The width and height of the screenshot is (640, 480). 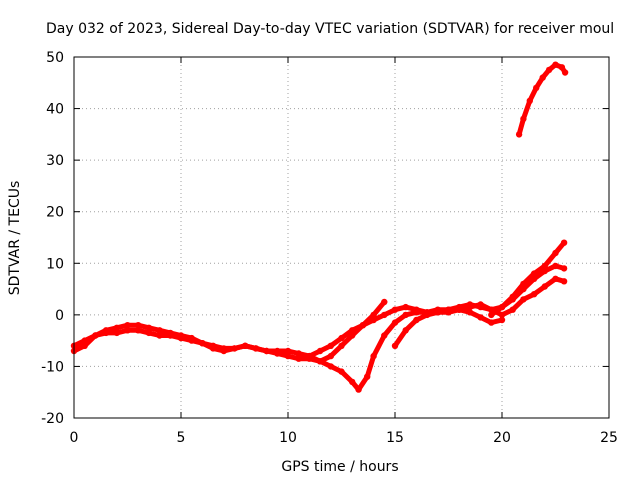 I want to click on x-tick-label: 15, so click(x=395, y=438).